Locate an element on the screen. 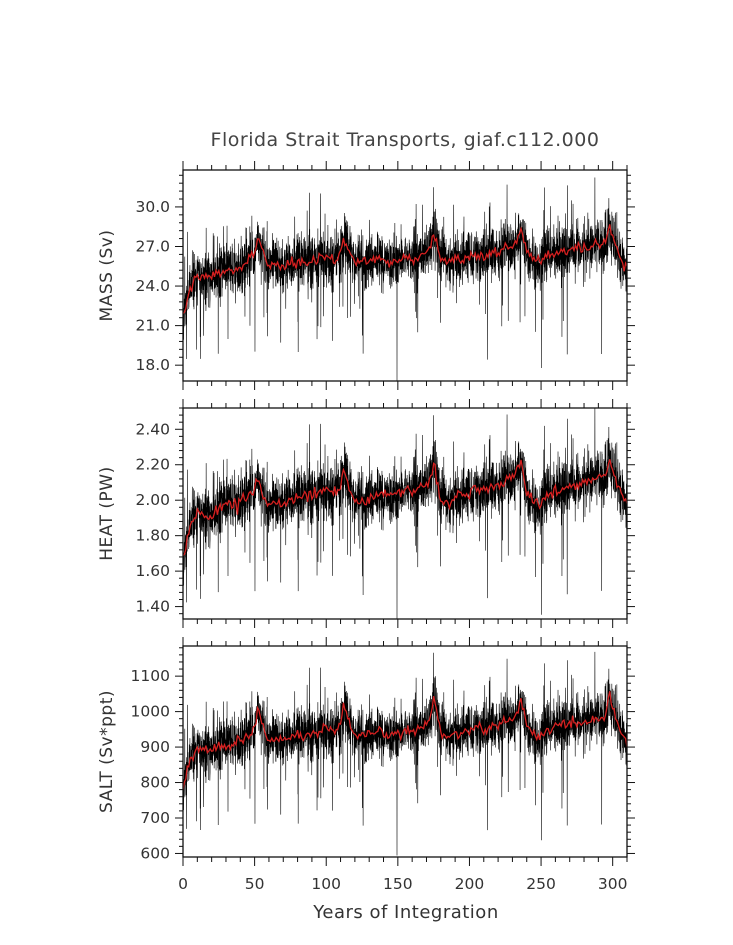 This screenshot has width=733, height=945. y-tick-label: 600 is located at coordinates (155, 853).